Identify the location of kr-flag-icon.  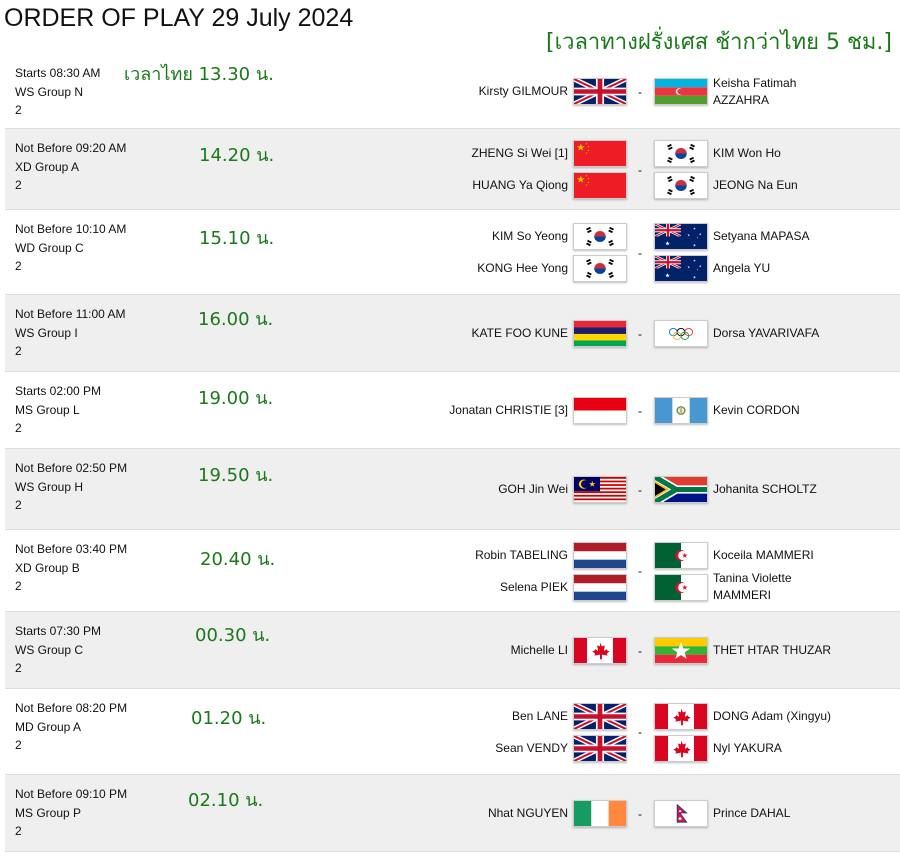
(681, 185).